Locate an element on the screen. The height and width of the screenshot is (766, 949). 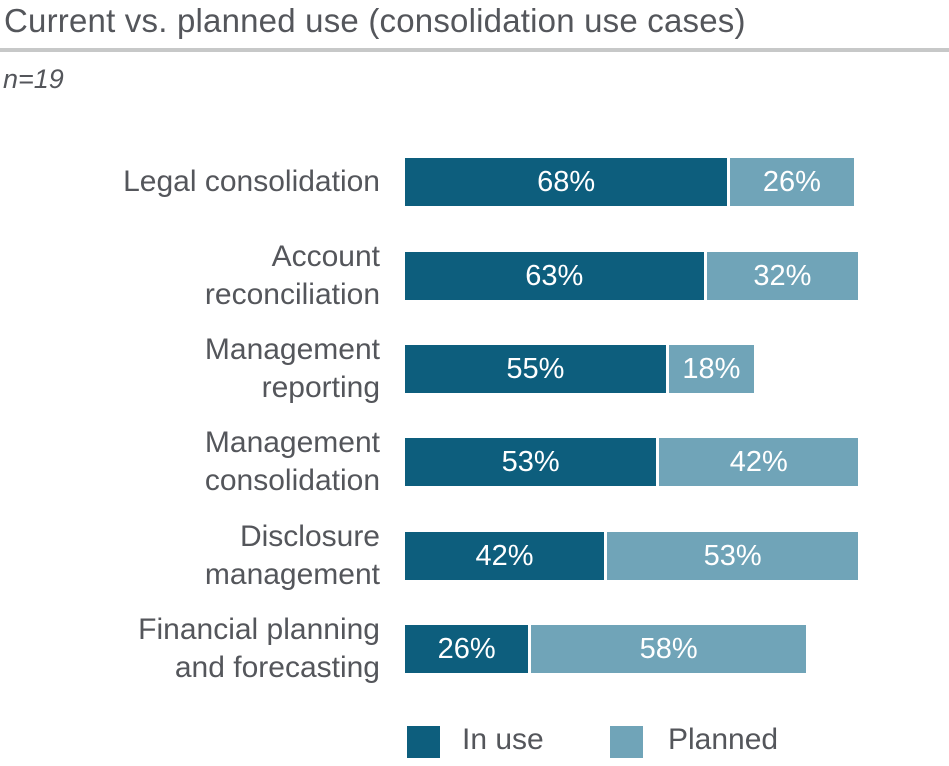
value-label-planned: 53% is located at coordinates (732, 555).